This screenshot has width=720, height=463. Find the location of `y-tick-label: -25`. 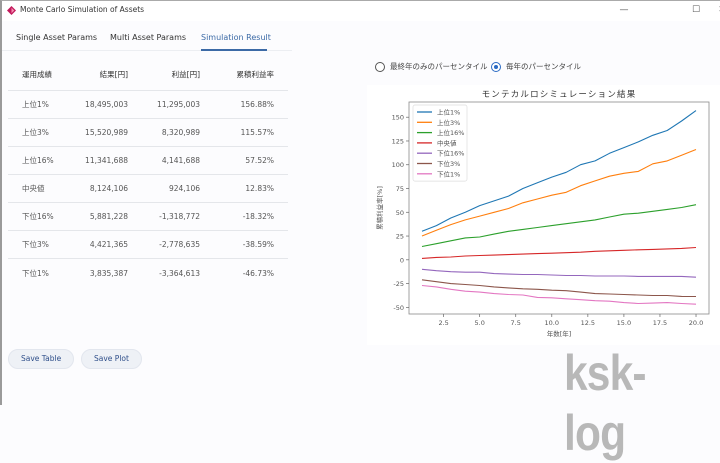

y-tick-label: -25 is located at coordinates (398, 284).